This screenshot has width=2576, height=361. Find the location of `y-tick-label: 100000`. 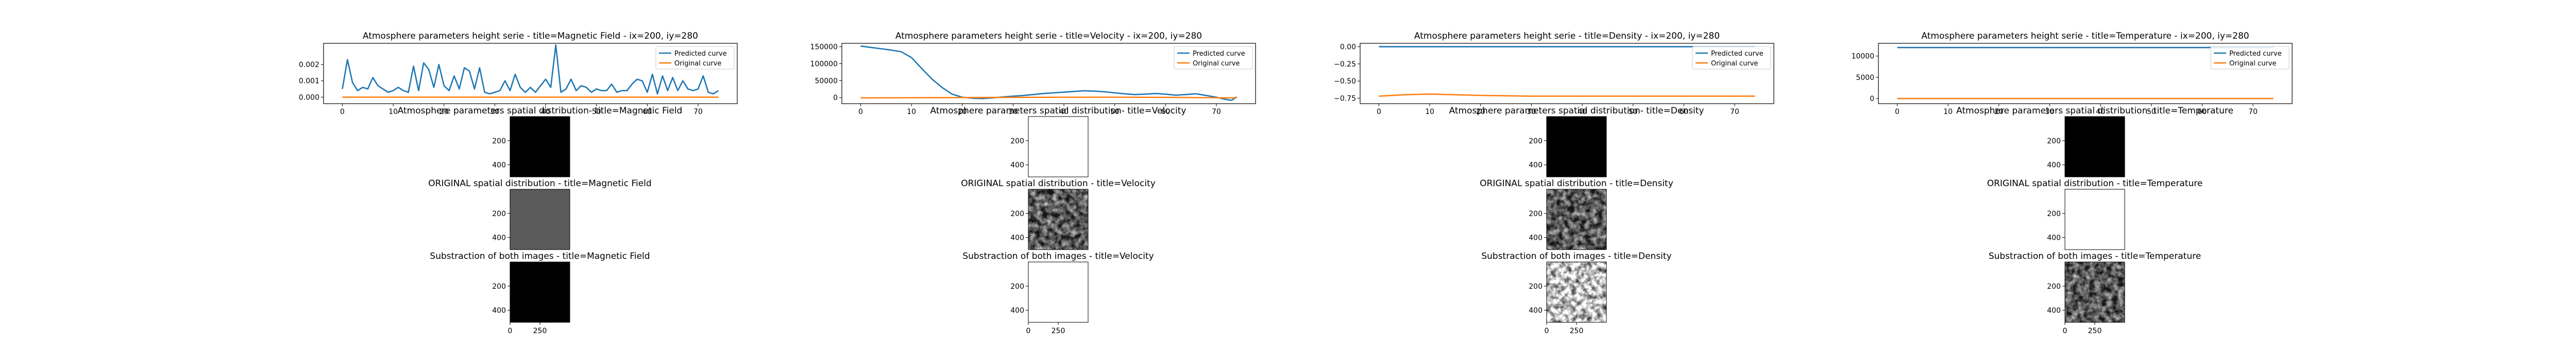

y-tick-label: 100000 is located at coordinates (824, 64).